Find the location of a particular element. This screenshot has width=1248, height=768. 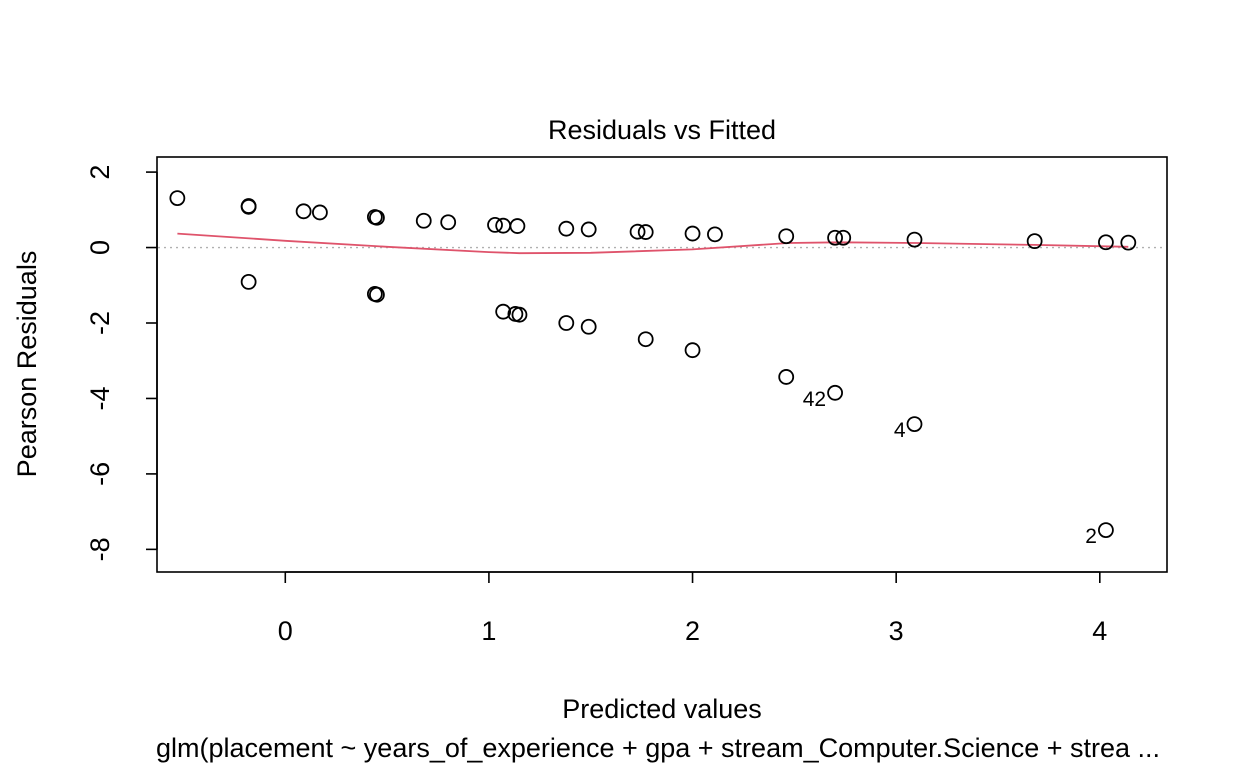

point-label-4: 4 is located at coordinates (900, 430).